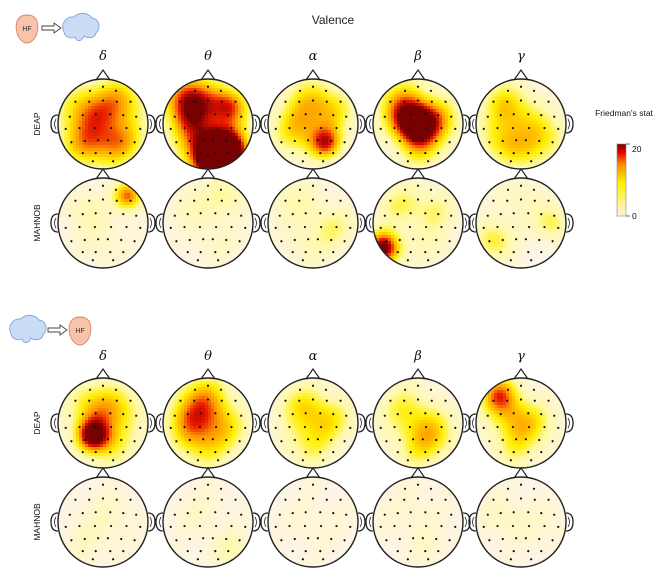  I want to click on hf-label: HF, so click(26, 29).